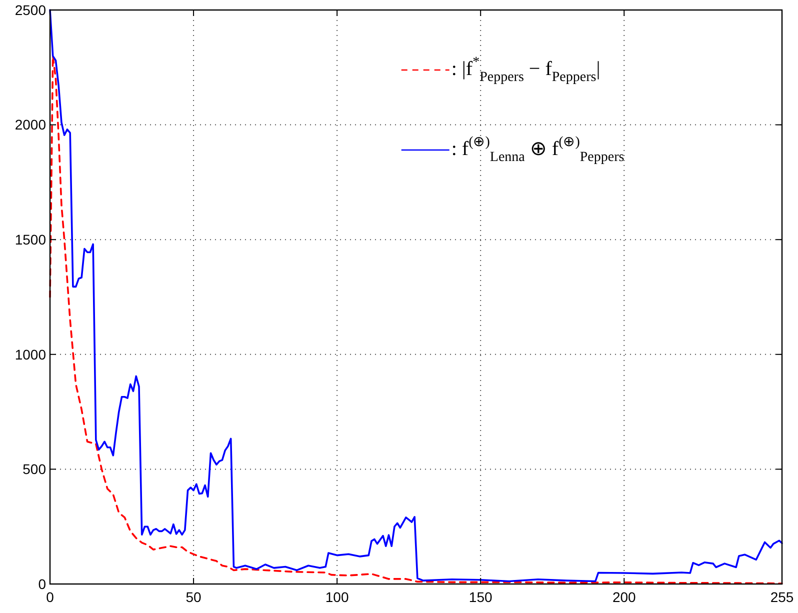  What do you see at coordinates (30, 10) in the screenshot?
I see `y-tick-label: 2500` at bounding box center [30, 10].